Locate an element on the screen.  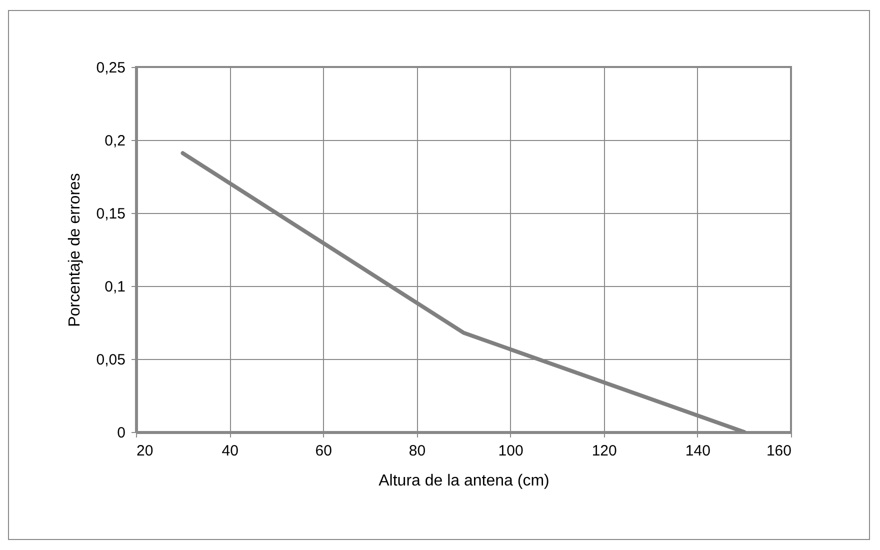
x-tick-label: 140 is located at coordinates (697, 451).